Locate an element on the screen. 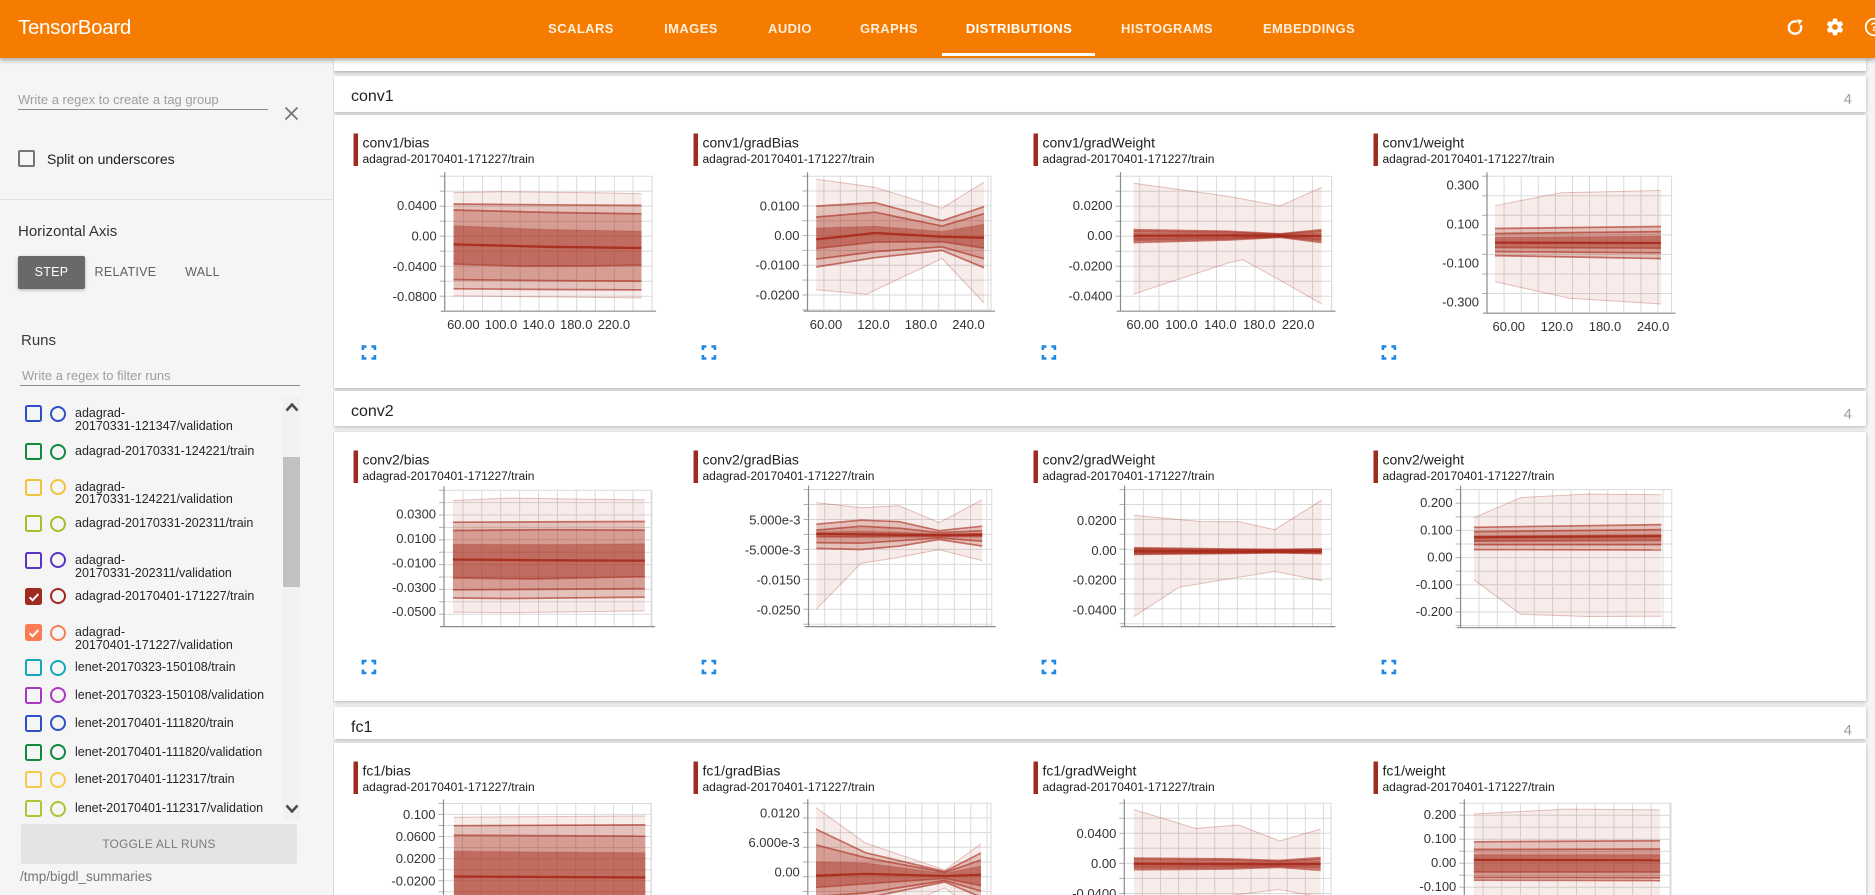  svg-text: -0.0250 is located at coordinates (778, 609).